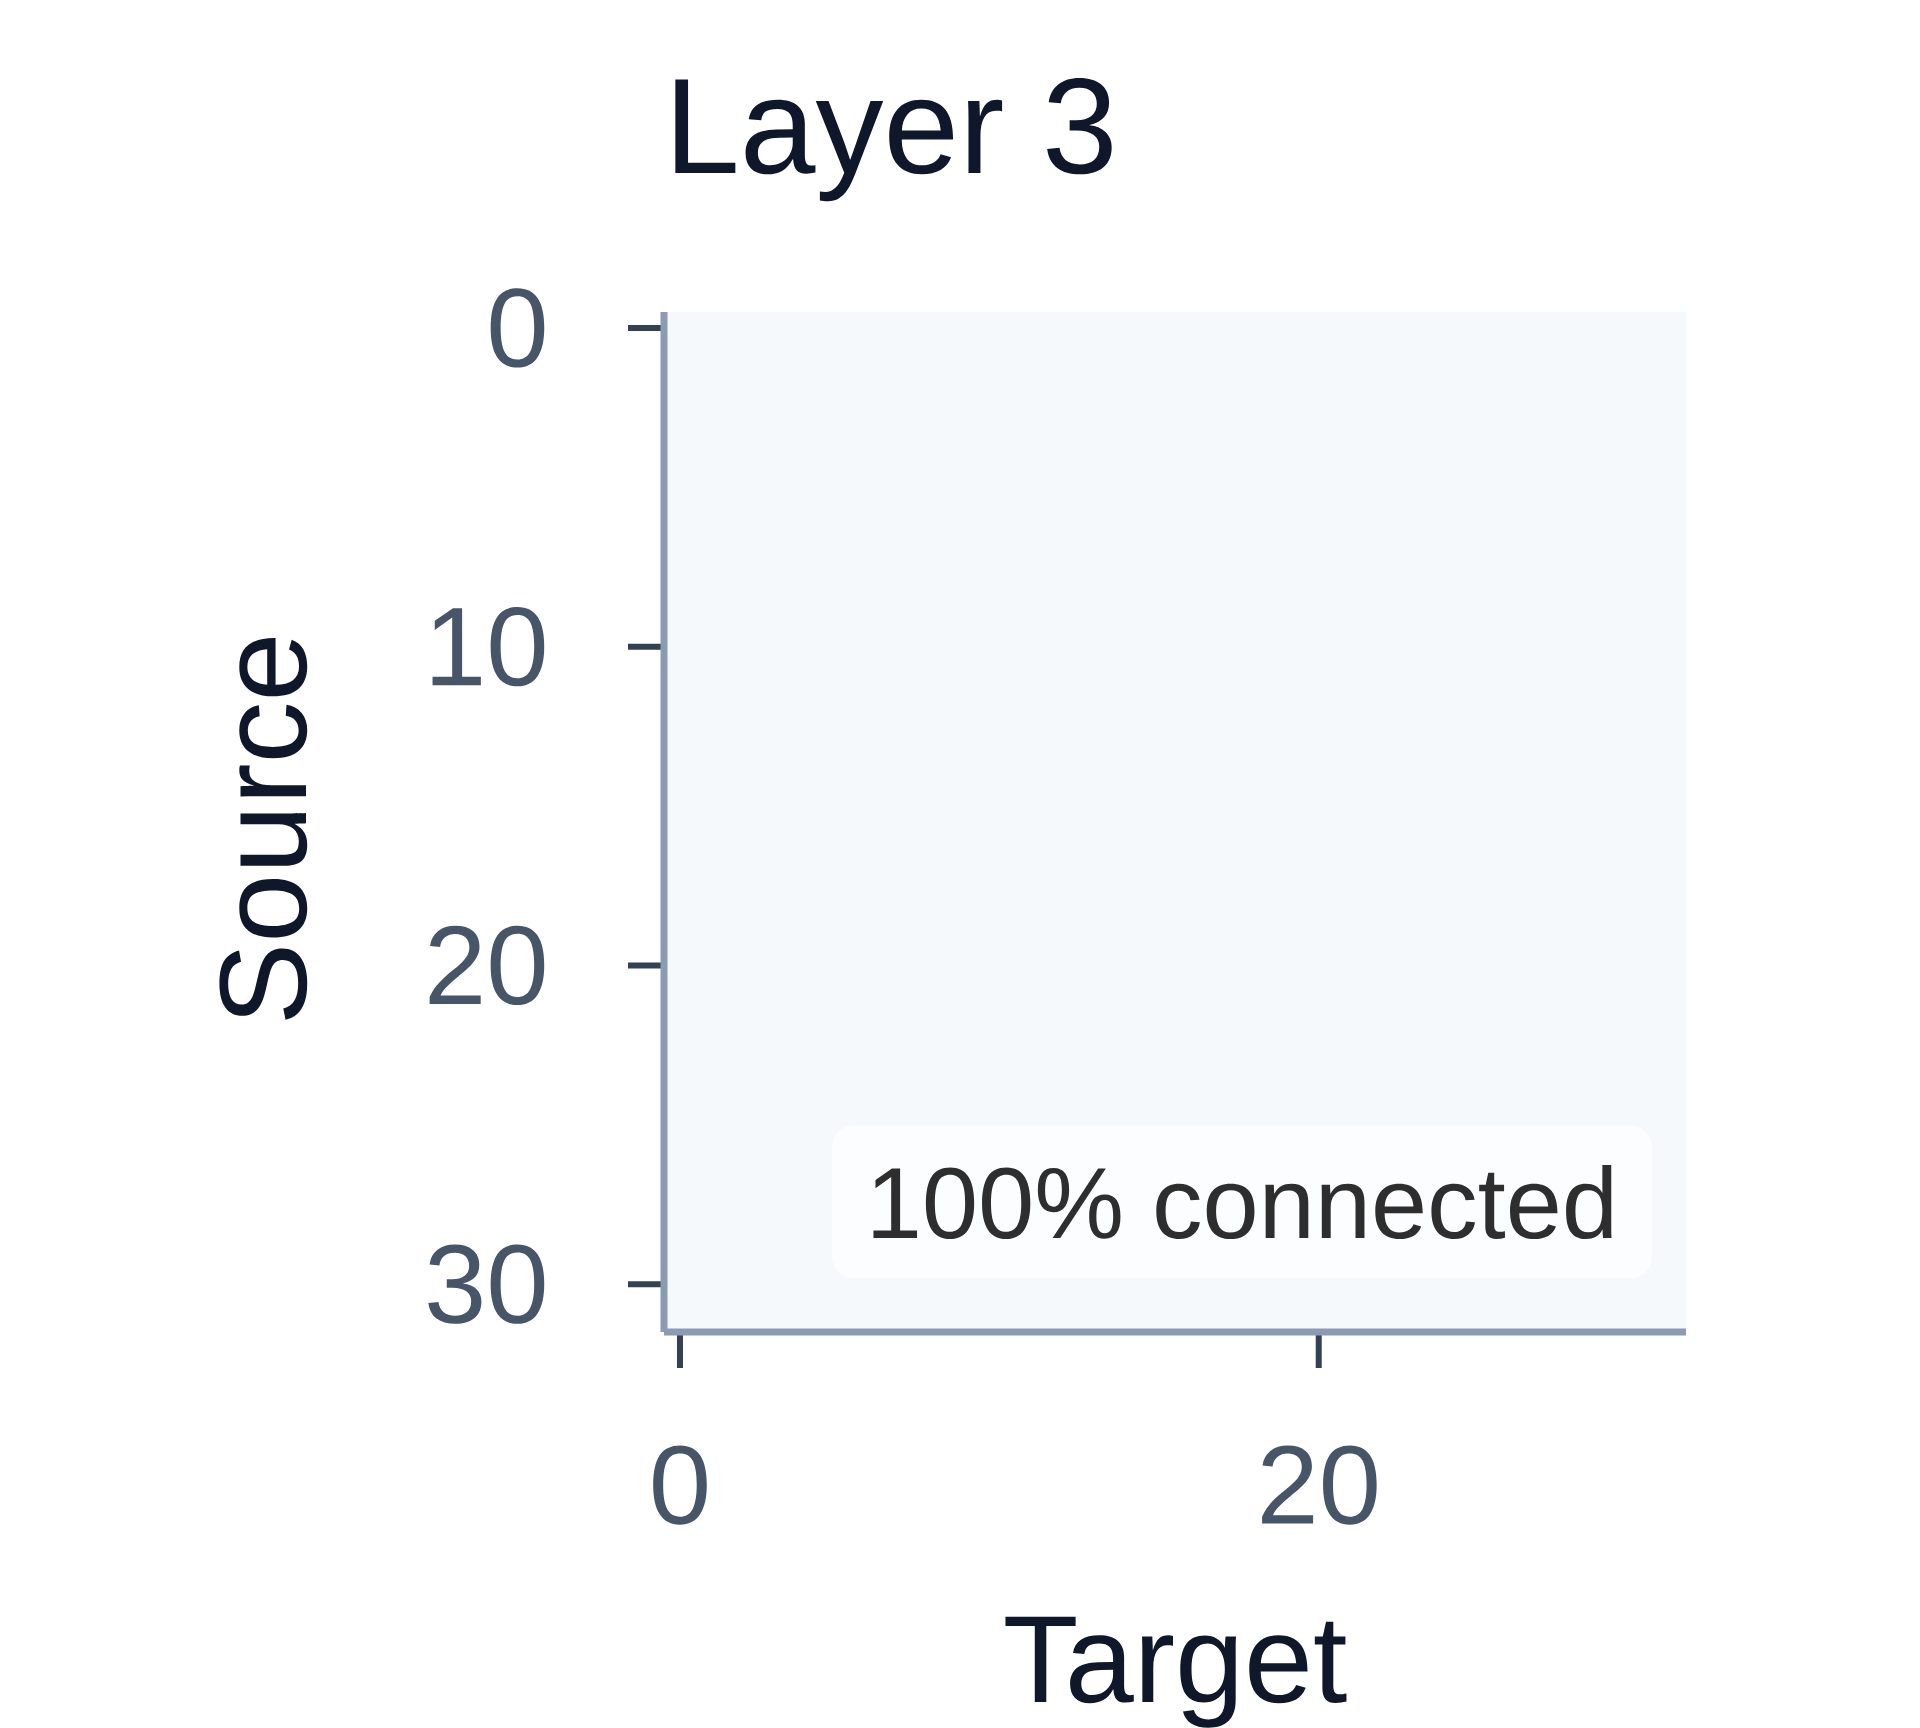 The width and height of the screenshot is (1920, 1728). Describe the element at coordinates (1176, 1672) in the screenshot. I see `x-axis-title: Target` at that location.